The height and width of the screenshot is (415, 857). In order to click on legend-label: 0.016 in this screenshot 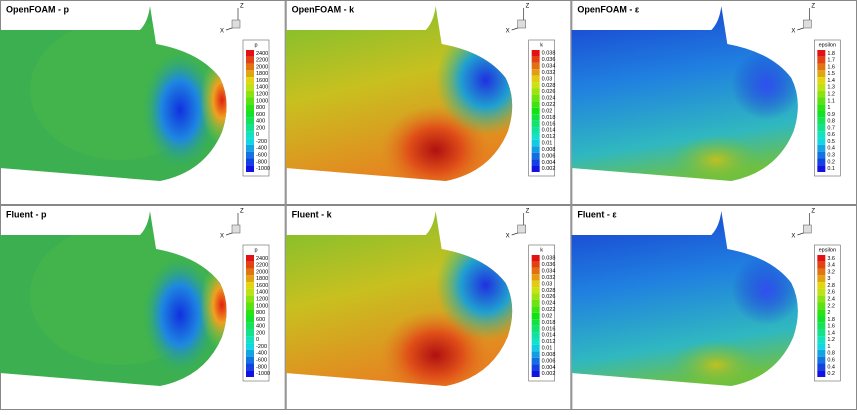, I will do `click(549, 329)`.